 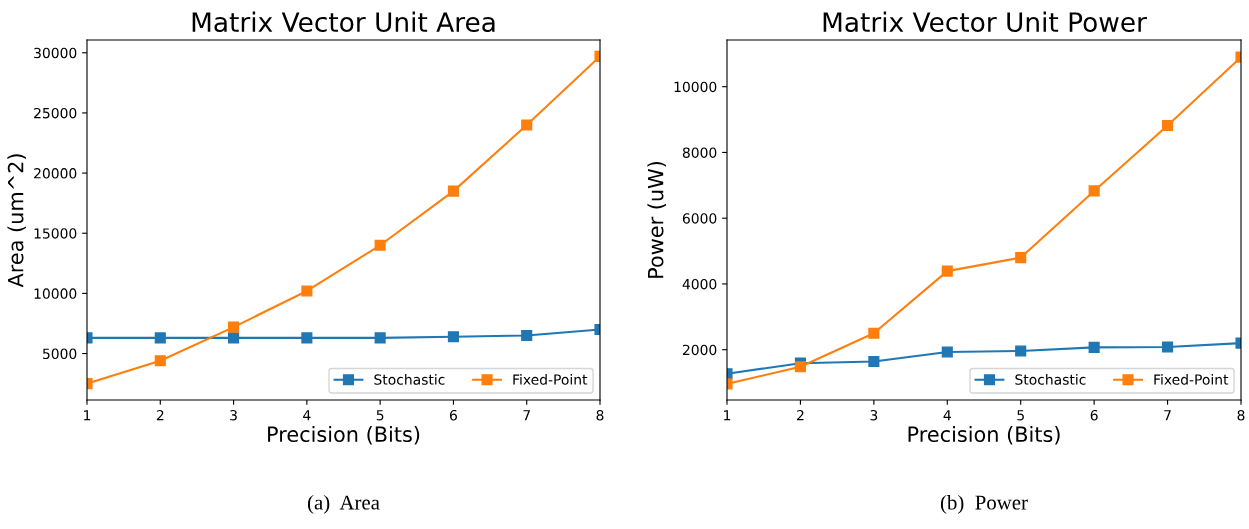 What do you see at coordinates (699, 218) in the screenshot?
I see `y-tick-label: 6000` at bounding box center [699, 218].